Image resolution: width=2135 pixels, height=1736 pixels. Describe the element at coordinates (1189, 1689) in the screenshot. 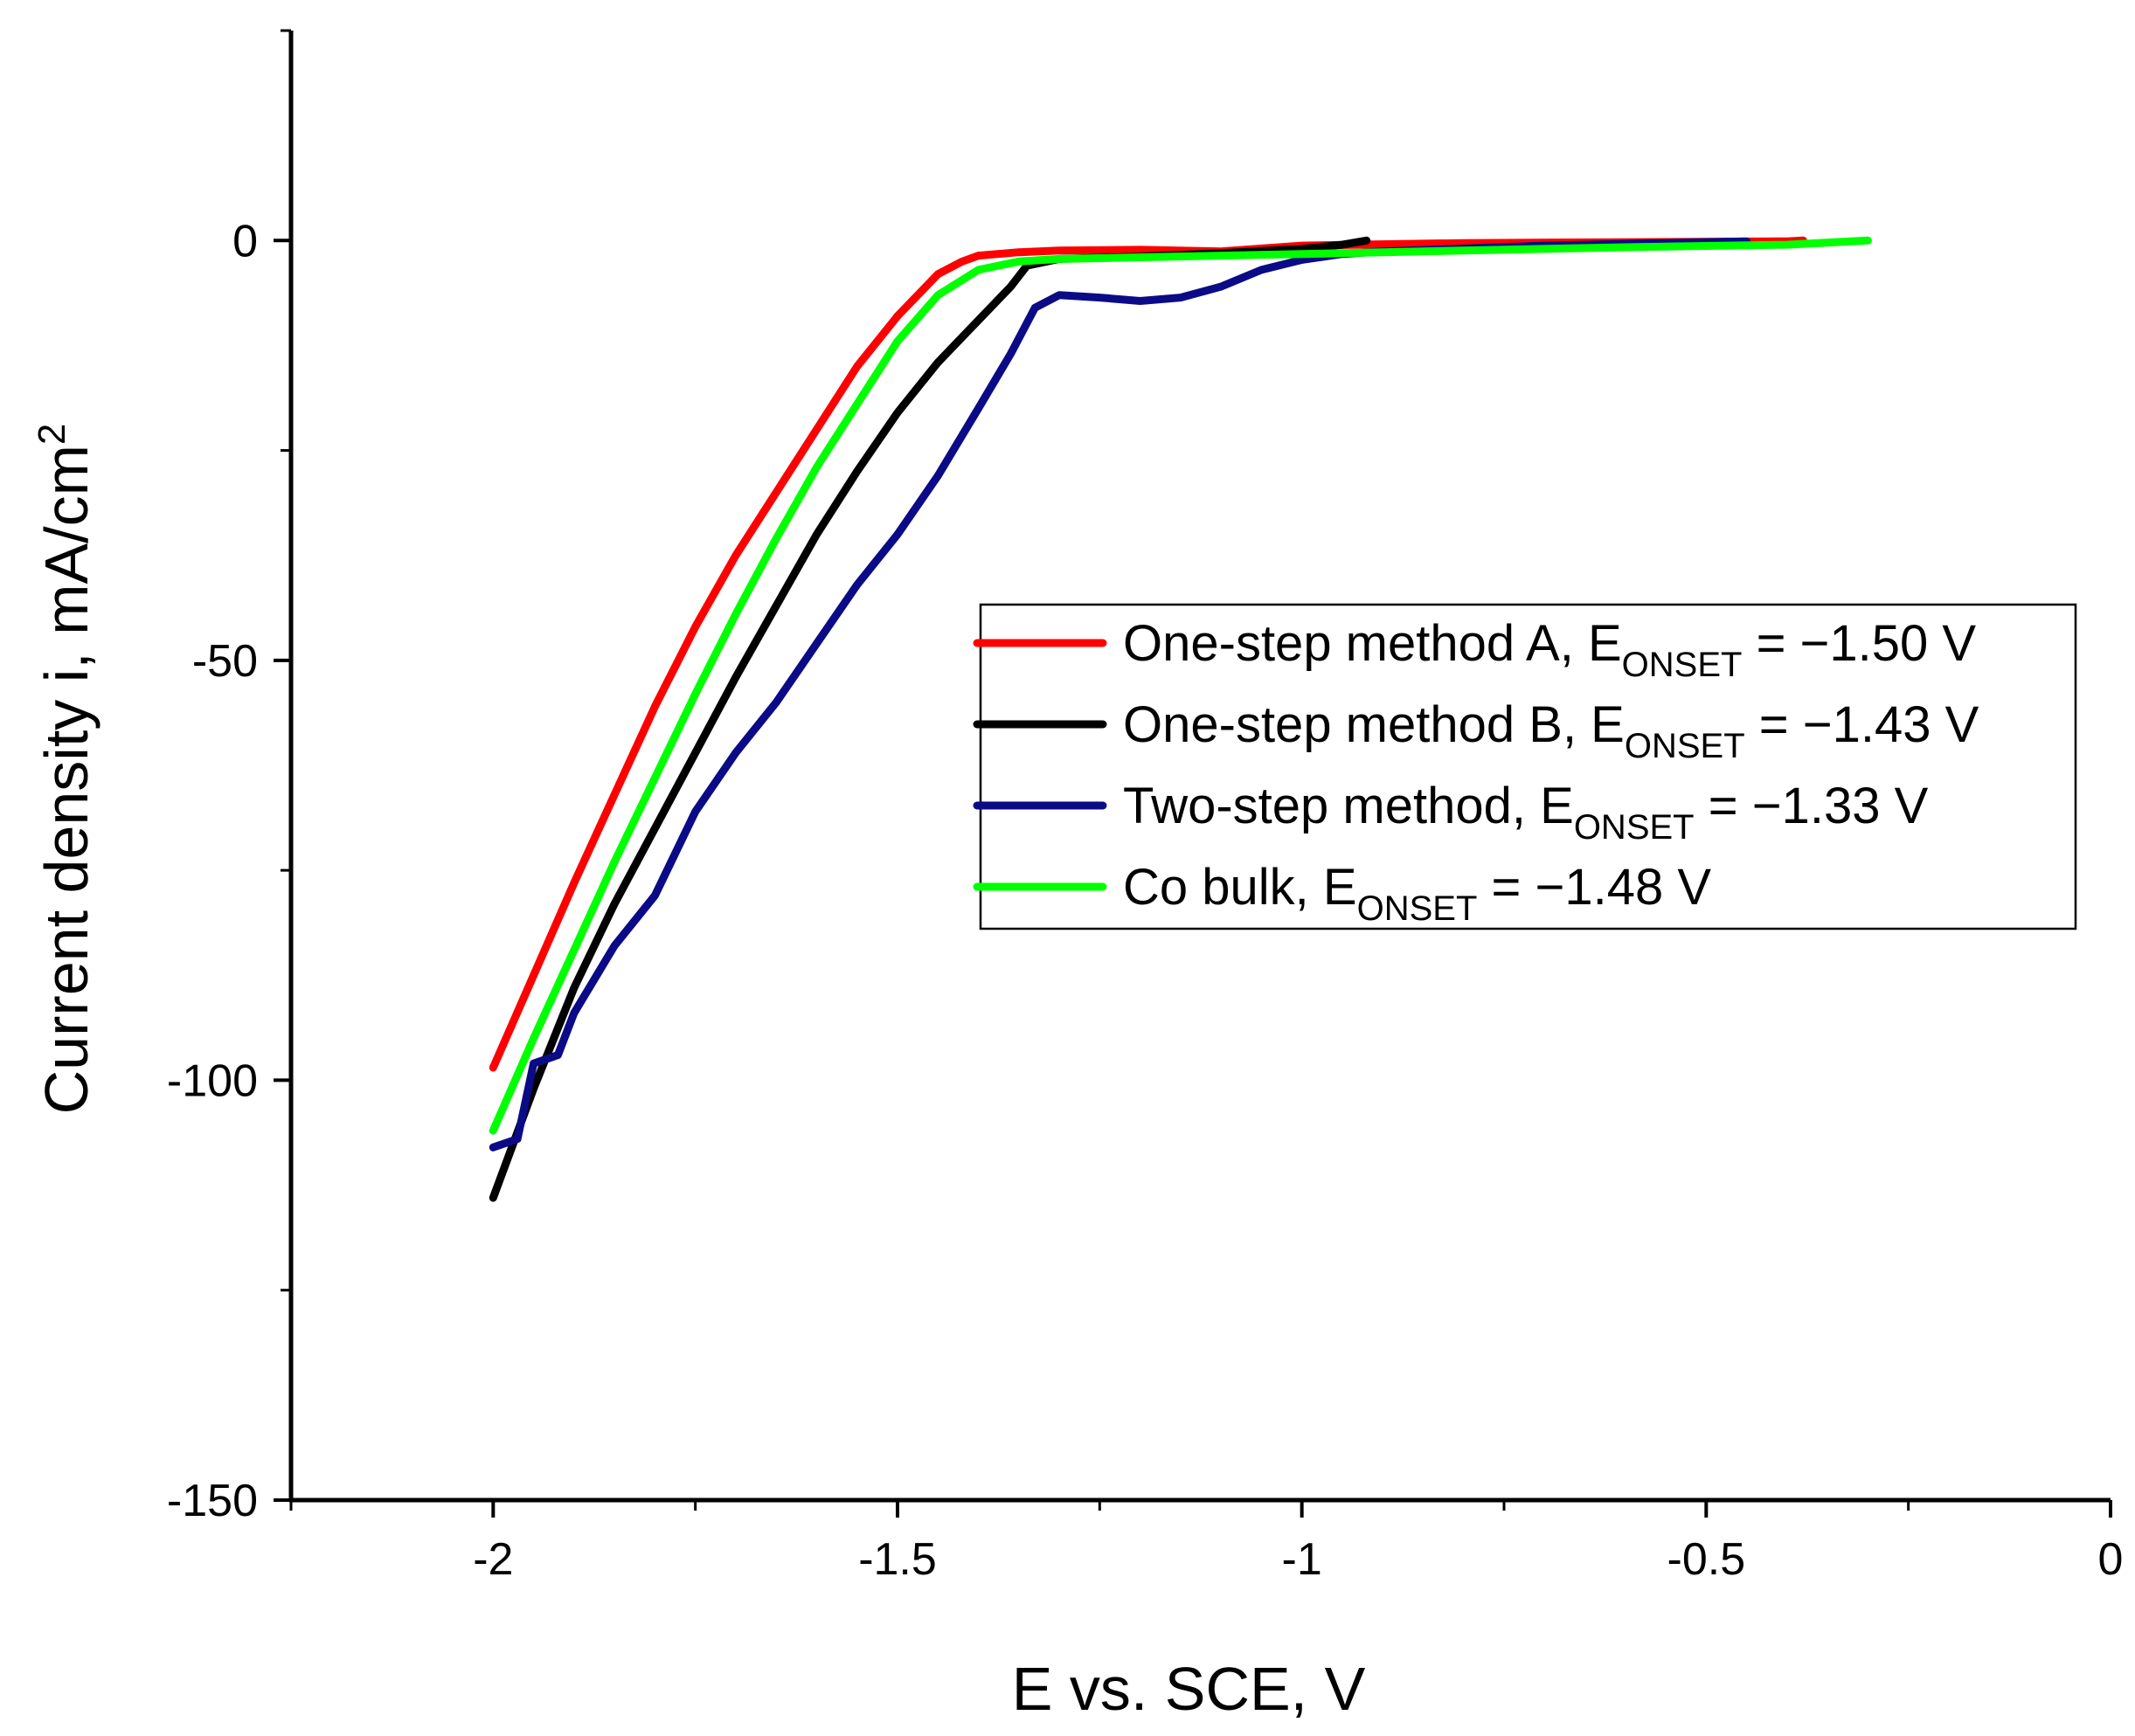

I see `x-axis-title: E vs. SCE, V` at that location.